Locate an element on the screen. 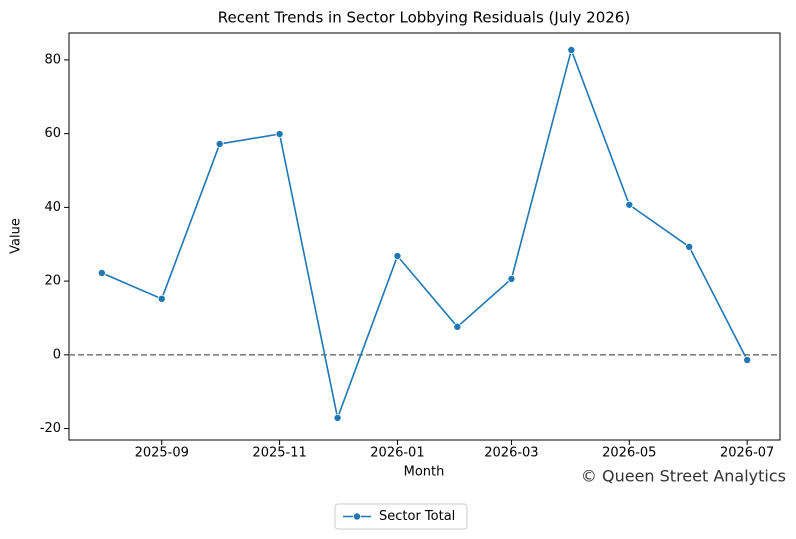 Image resolution: width=796 pixels, height=539 pixels. x-tick-label: 2026-03 is located at coordinates (511, 453).